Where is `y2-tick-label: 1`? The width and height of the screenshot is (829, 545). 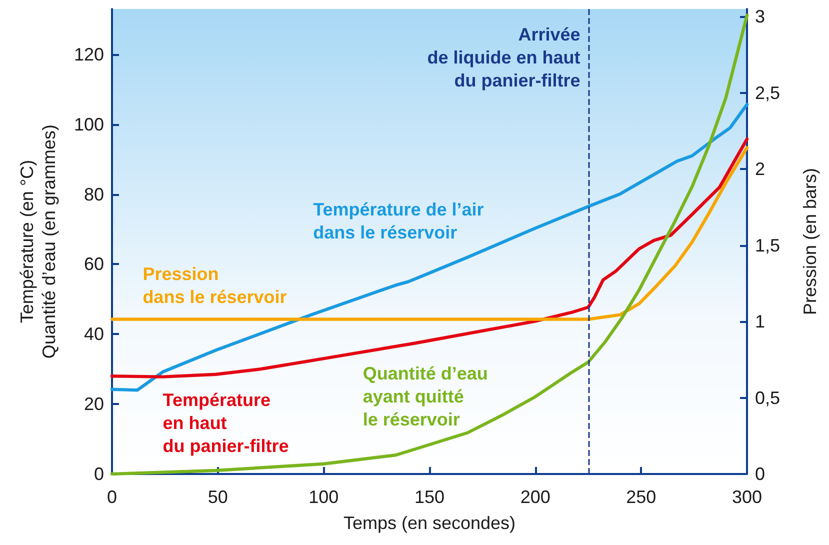
y2-tick-label: 1 is located at coordinates (760, 322).